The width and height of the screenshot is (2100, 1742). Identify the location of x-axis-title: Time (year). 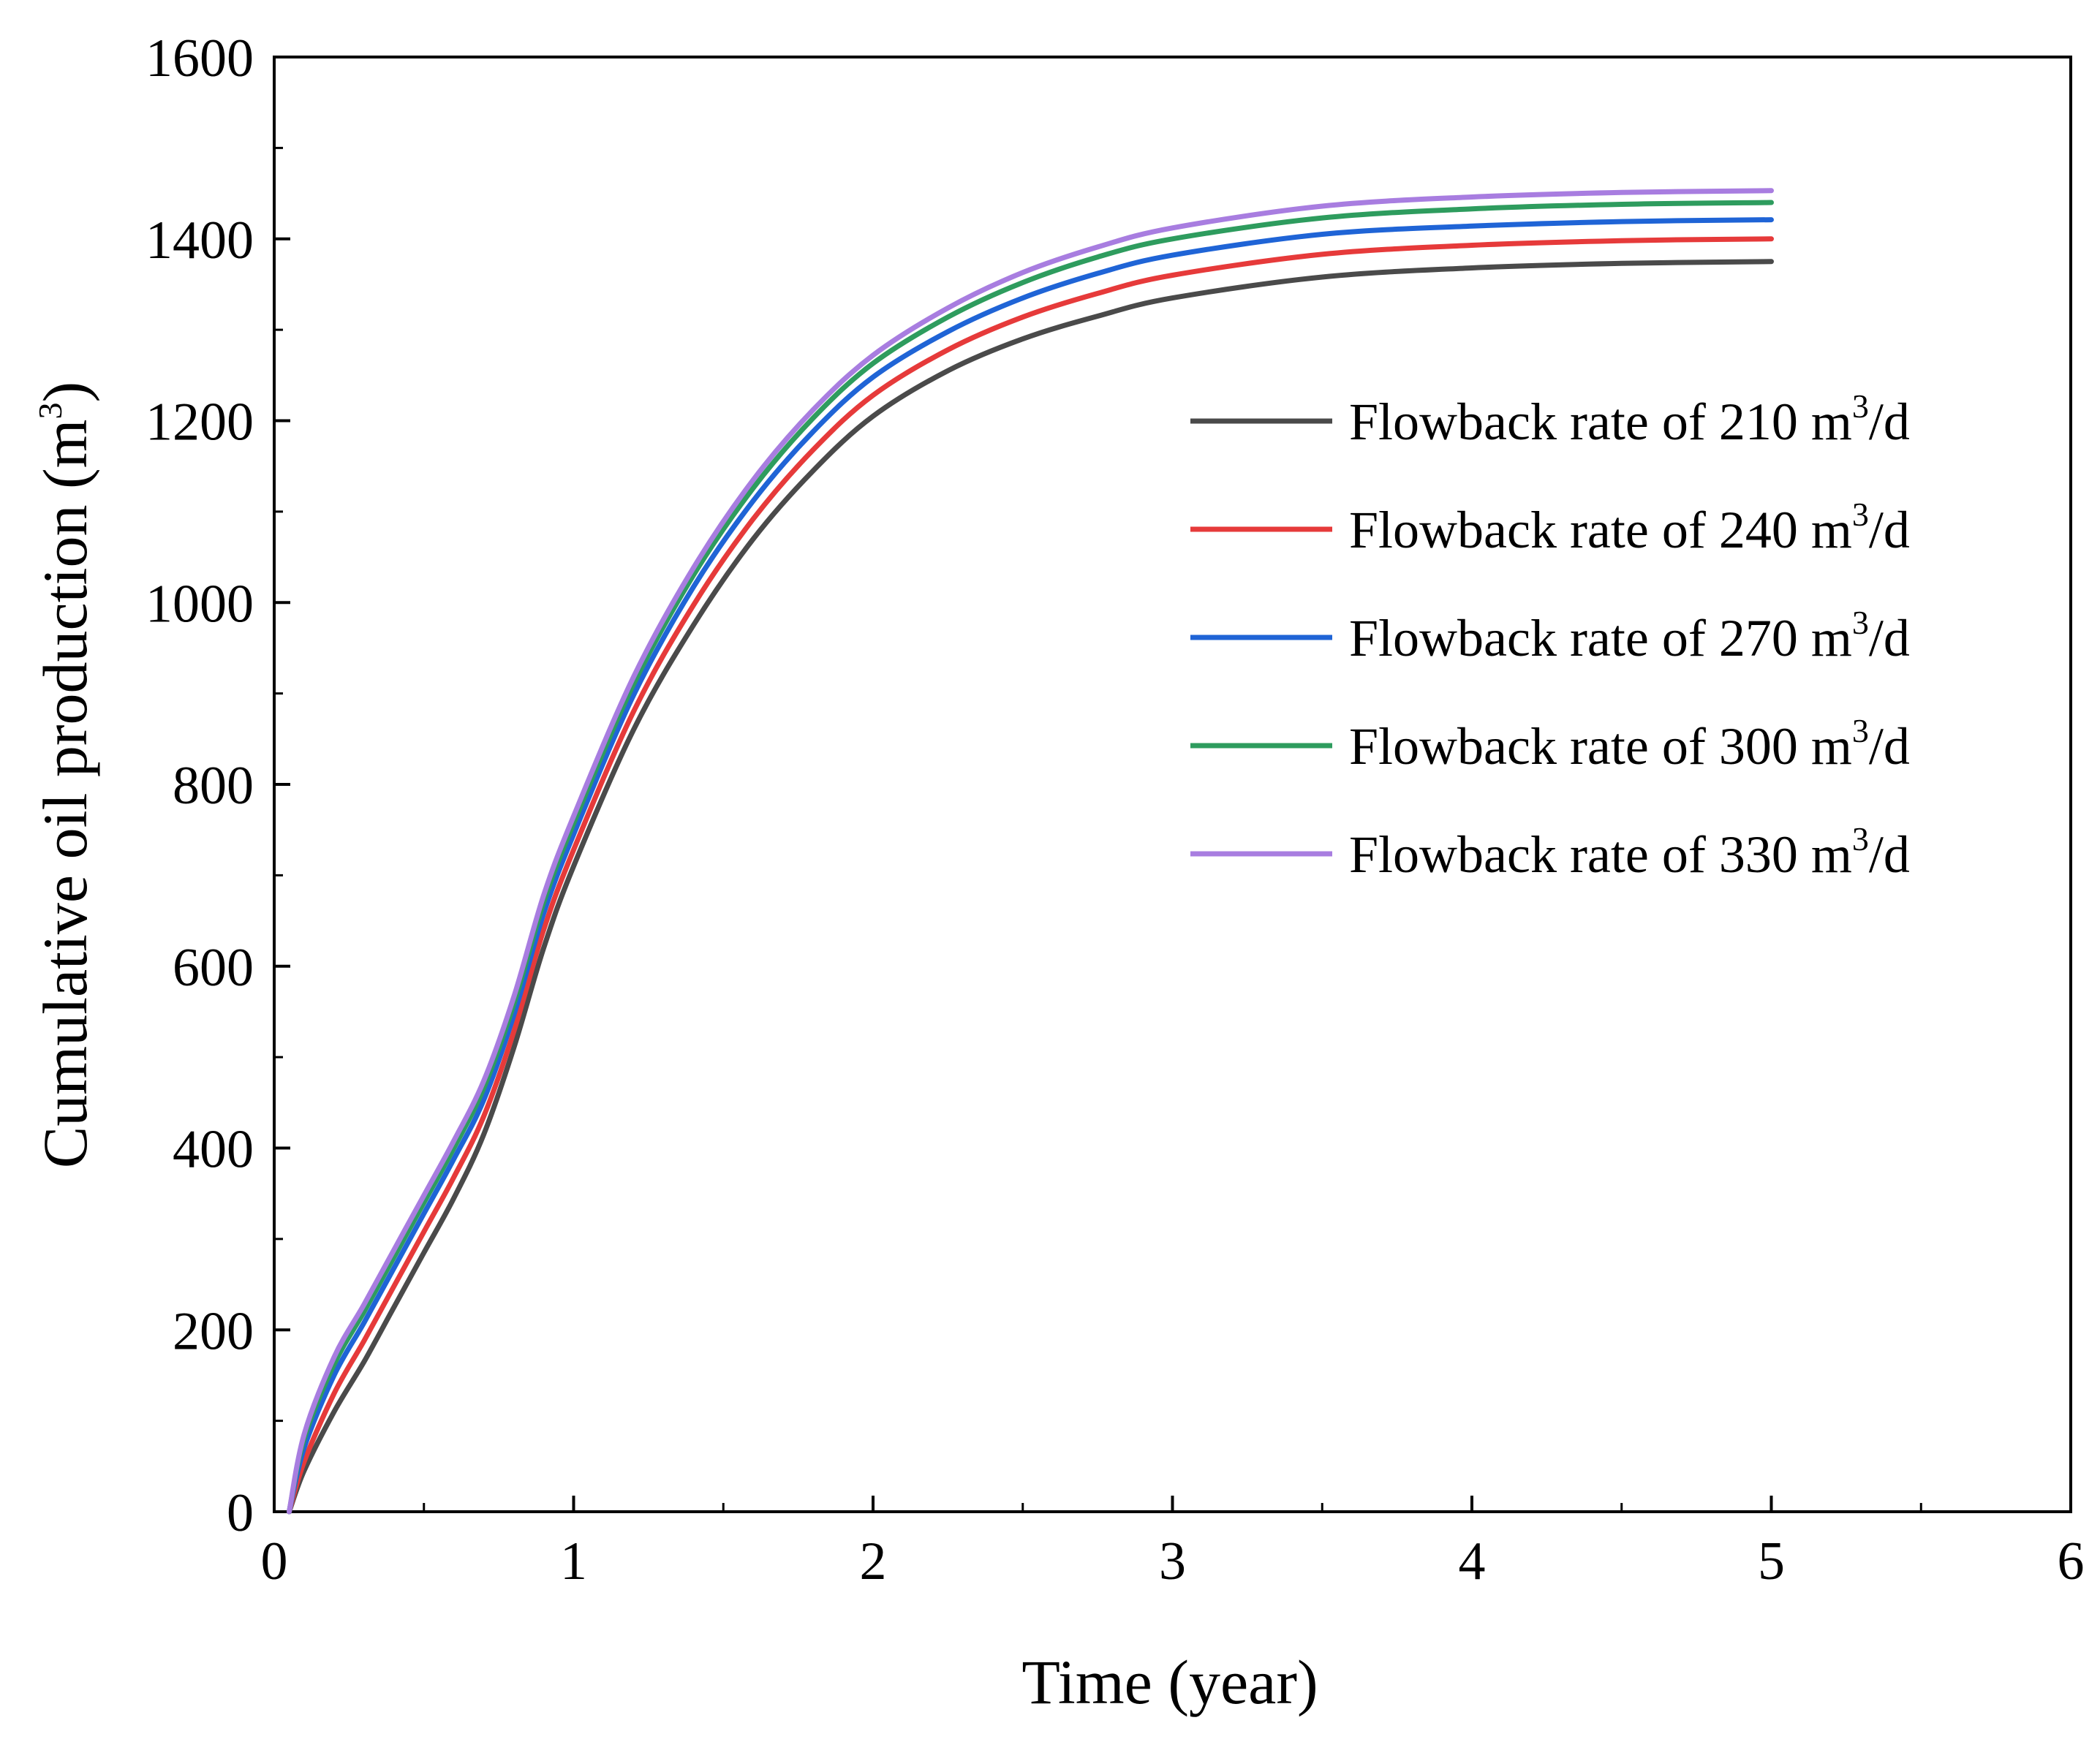
(1169, 1682).